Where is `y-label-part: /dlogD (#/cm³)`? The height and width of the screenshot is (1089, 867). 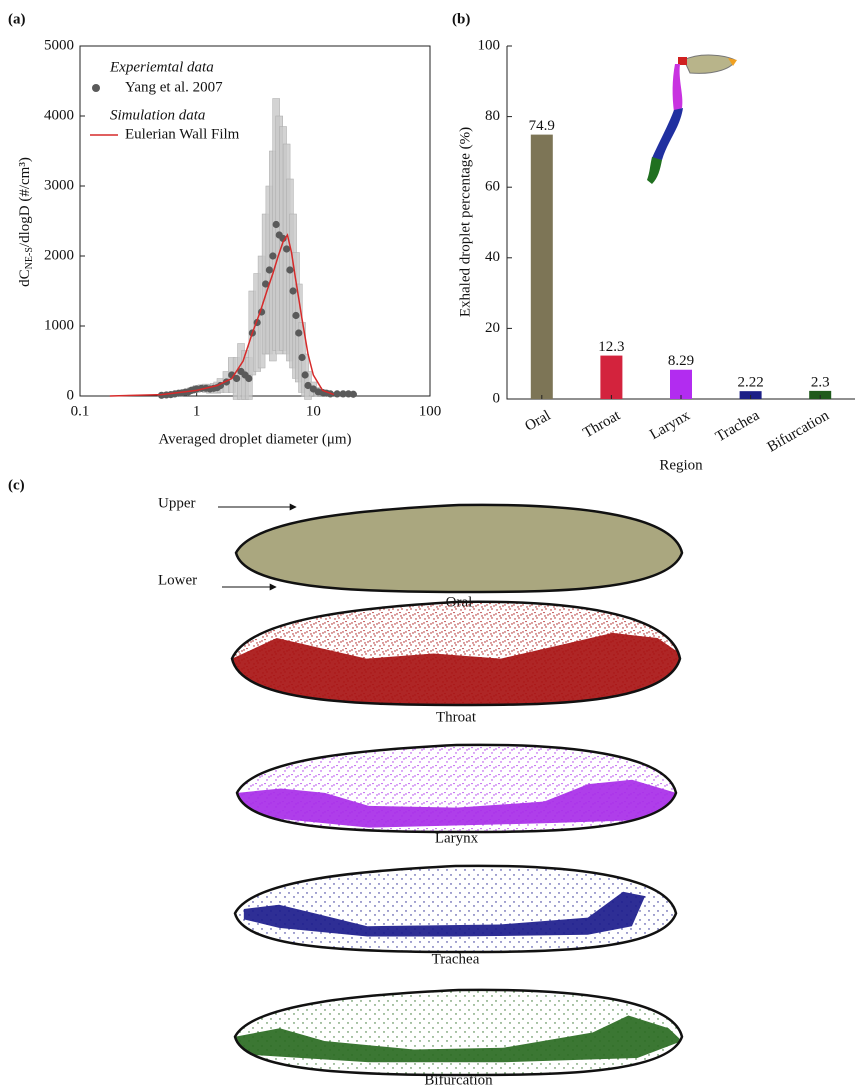 y-label-part: /dlogD (#/cm³) is located at coordinates (25, 202).